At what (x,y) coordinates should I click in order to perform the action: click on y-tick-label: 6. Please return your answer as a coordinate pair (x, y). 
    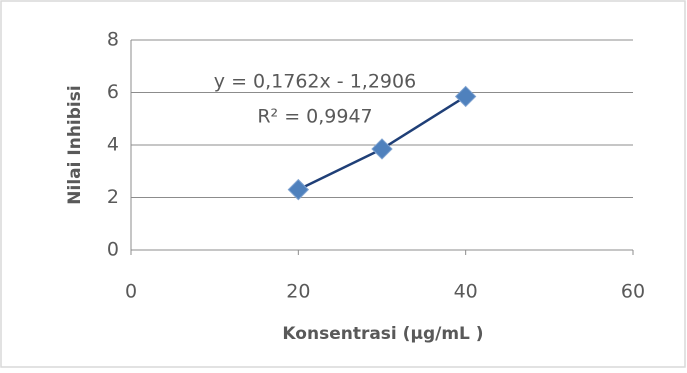
    Looking at the image, I should click on (113, 92).